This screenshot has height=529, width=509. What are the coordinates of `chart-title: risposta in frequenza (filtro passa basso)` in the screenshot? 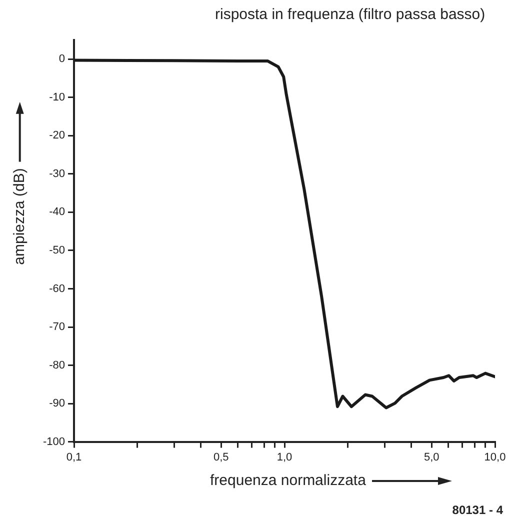 It's located at (350, 15).